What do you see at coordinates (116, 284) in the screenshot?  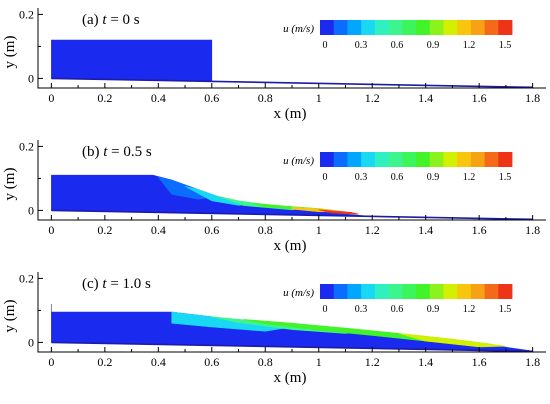 I see `panel-label: (c) t = 1.0 s` at bounding box center [116, 284].